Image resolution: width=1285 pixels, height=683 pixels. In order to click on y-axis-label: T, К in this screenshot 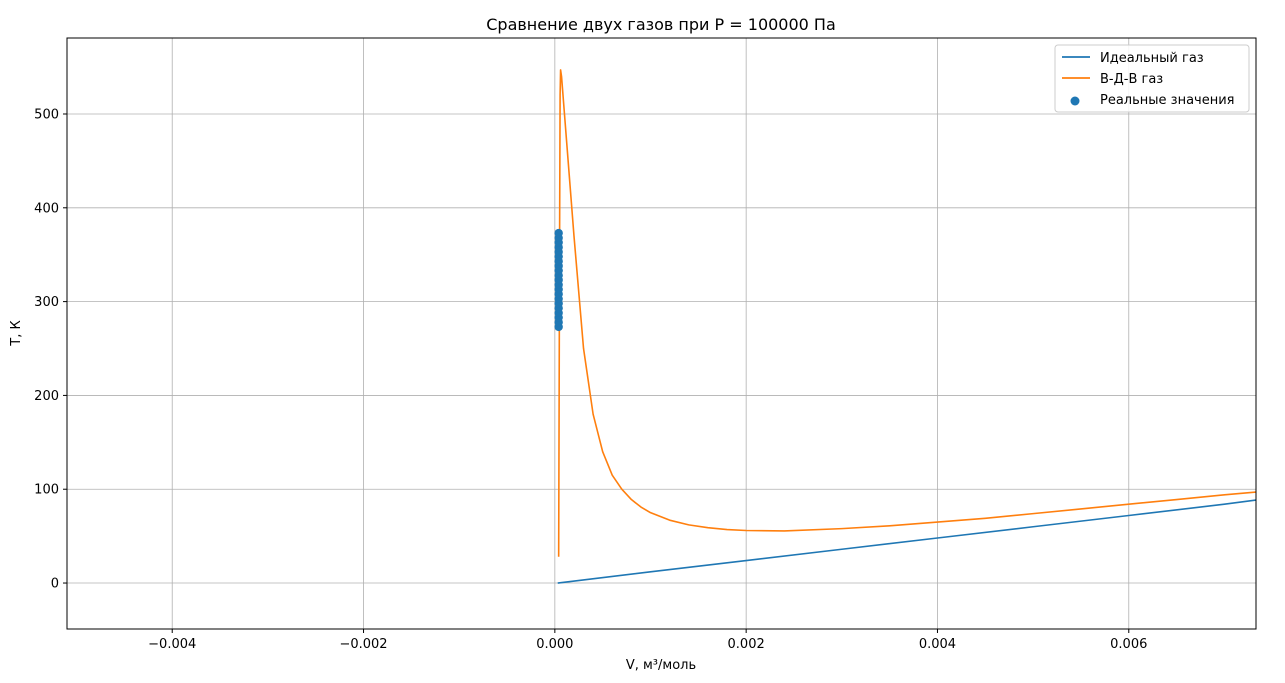, I will do `click(16, 333)`.